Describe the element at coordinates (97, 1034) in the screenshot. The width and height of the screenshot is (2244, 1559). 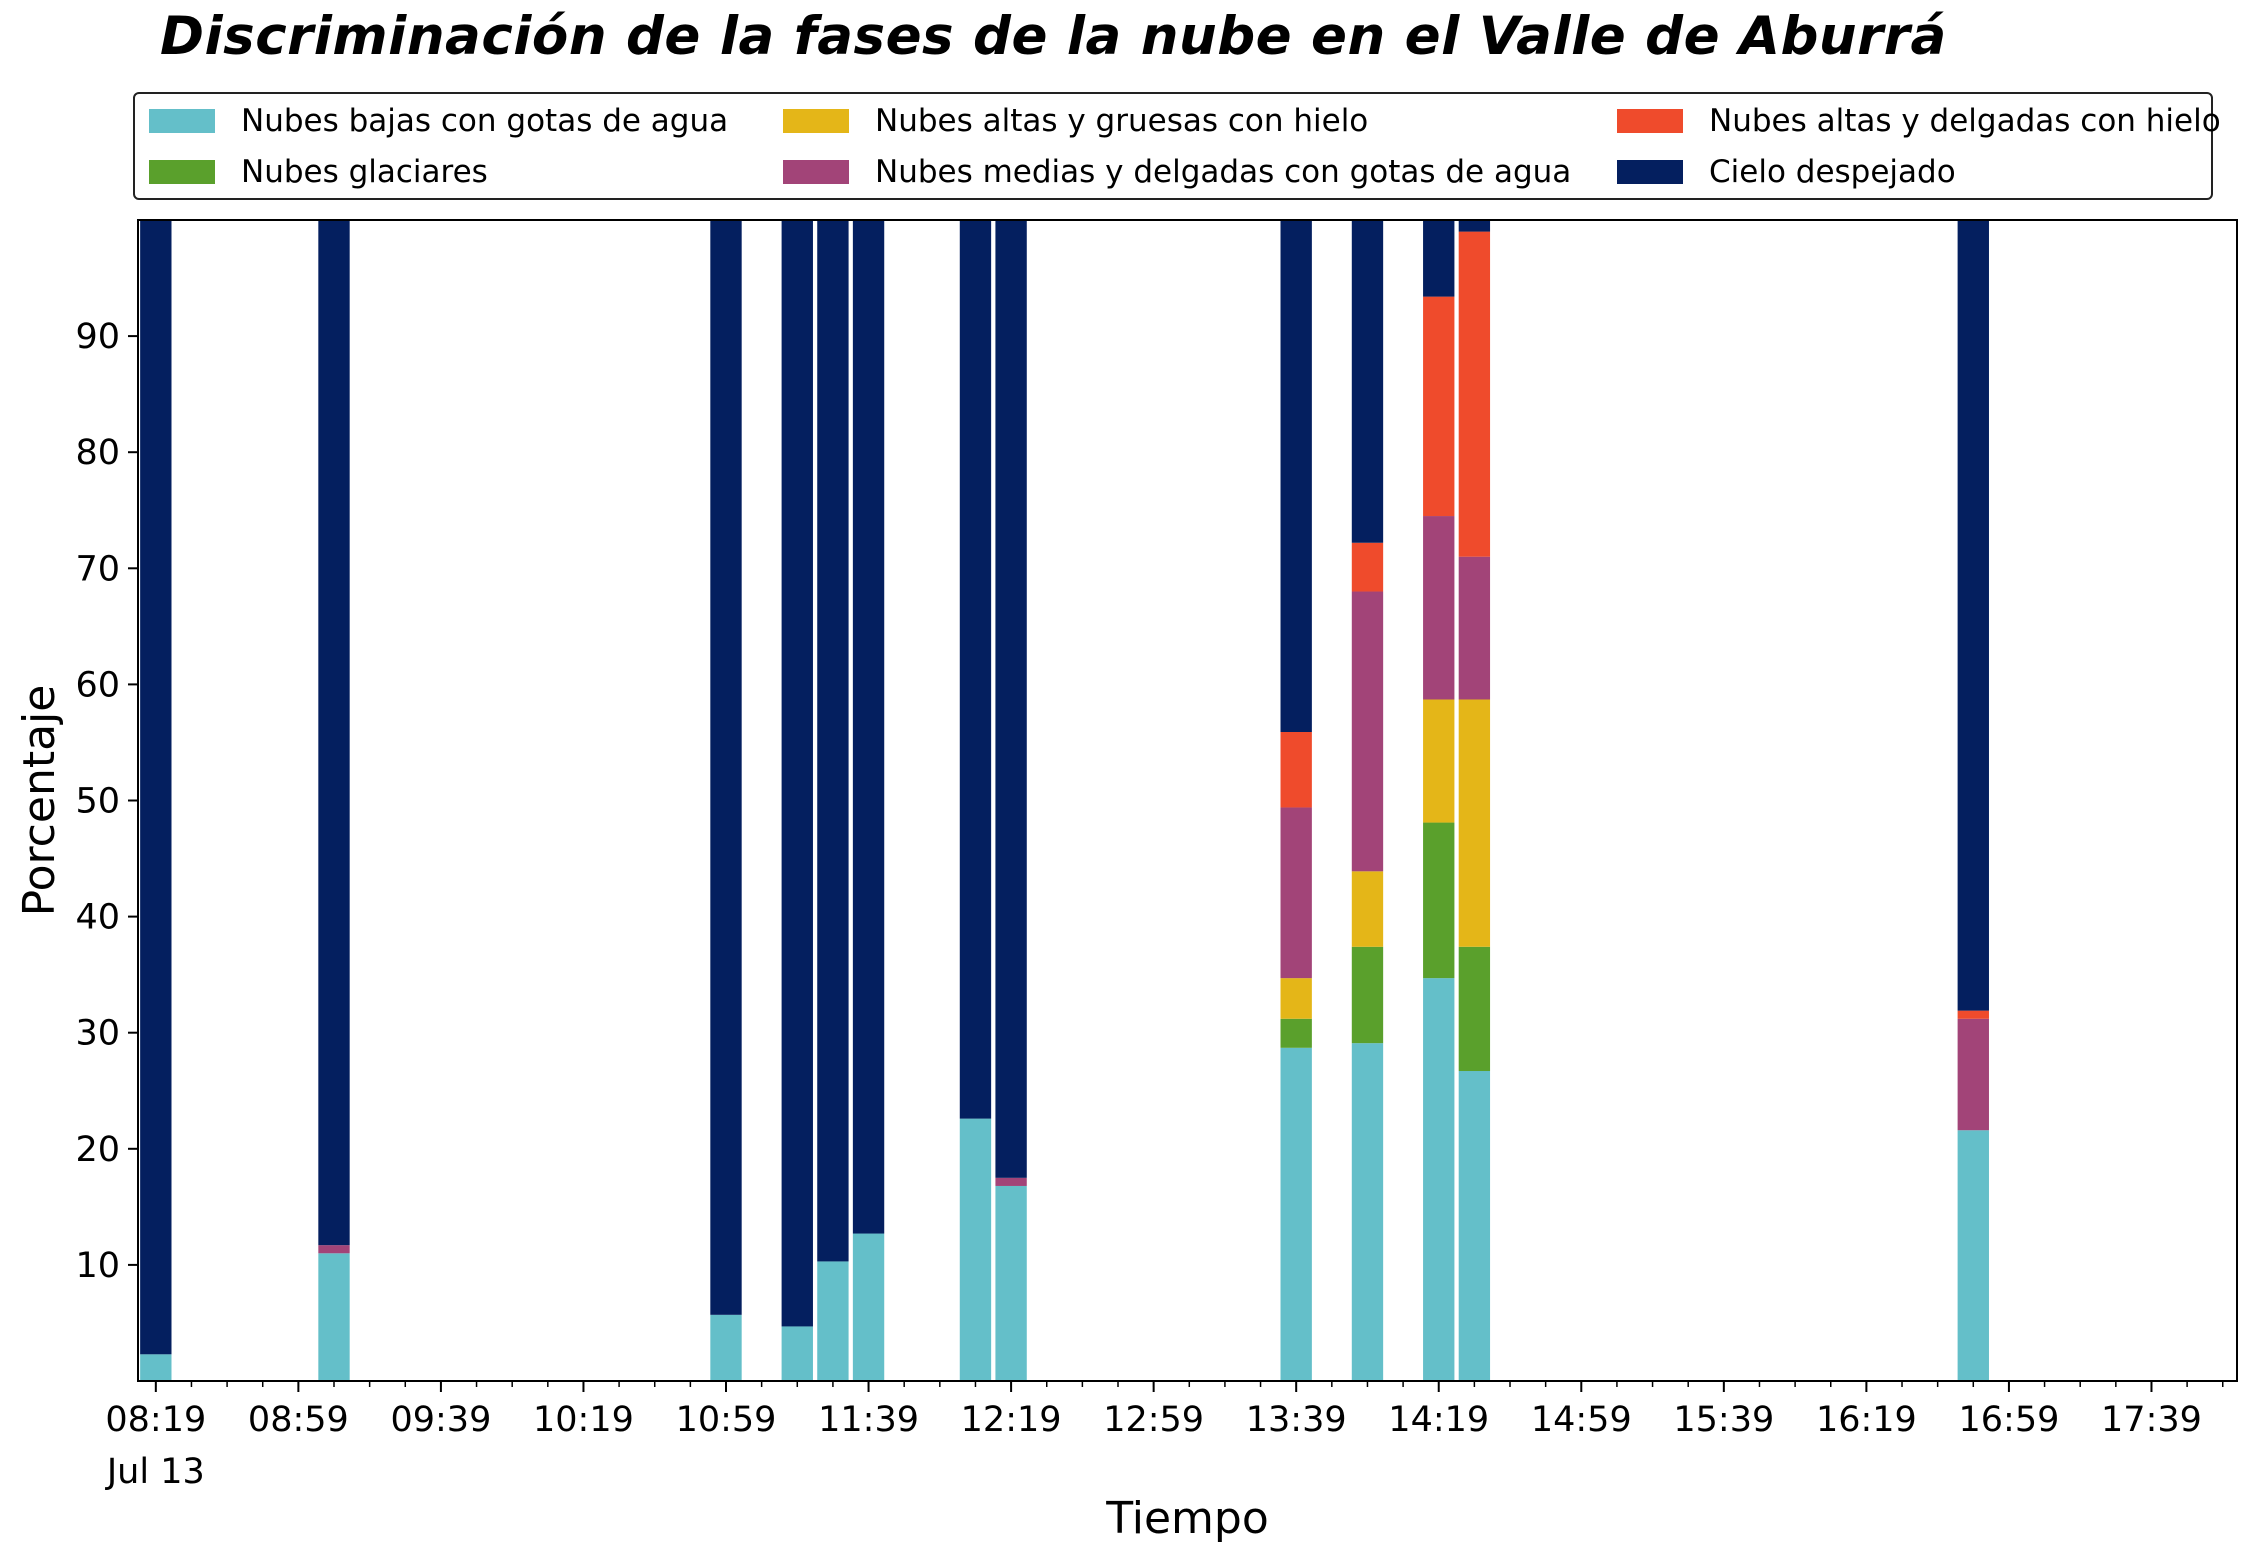
I see `y-tick-label-30: 30` at that location.